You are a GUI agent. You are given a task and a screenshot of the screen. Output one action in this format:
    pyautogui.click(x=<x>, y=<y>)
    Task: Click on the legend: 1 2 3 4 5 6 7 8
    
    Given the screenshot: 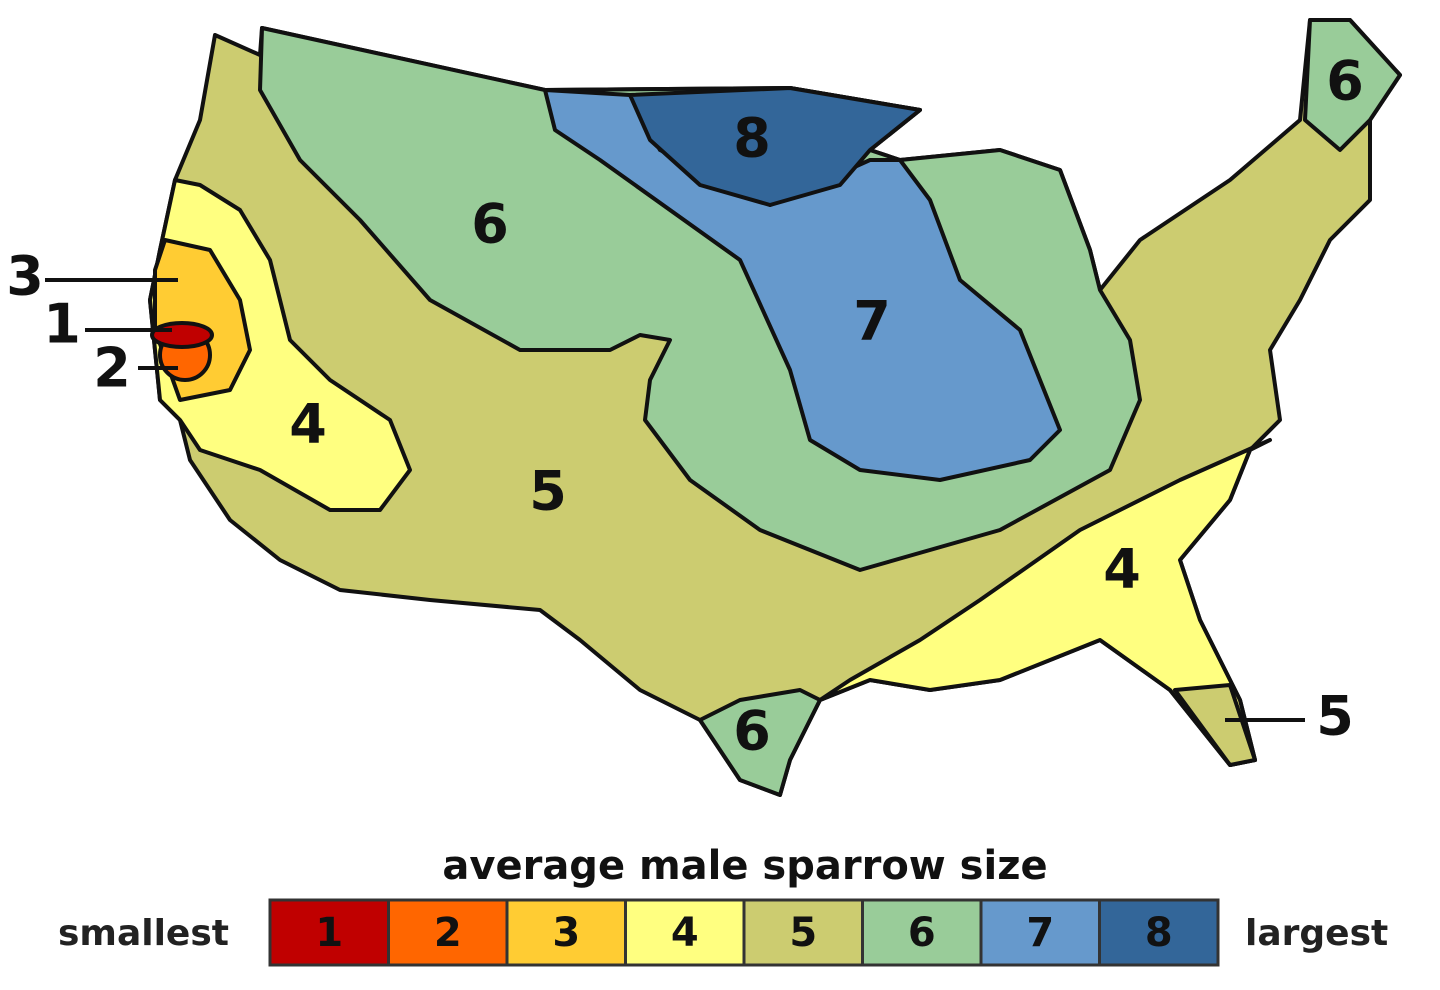 What is the action you would take?
    pyautogui.click(x=744, y=932)
    